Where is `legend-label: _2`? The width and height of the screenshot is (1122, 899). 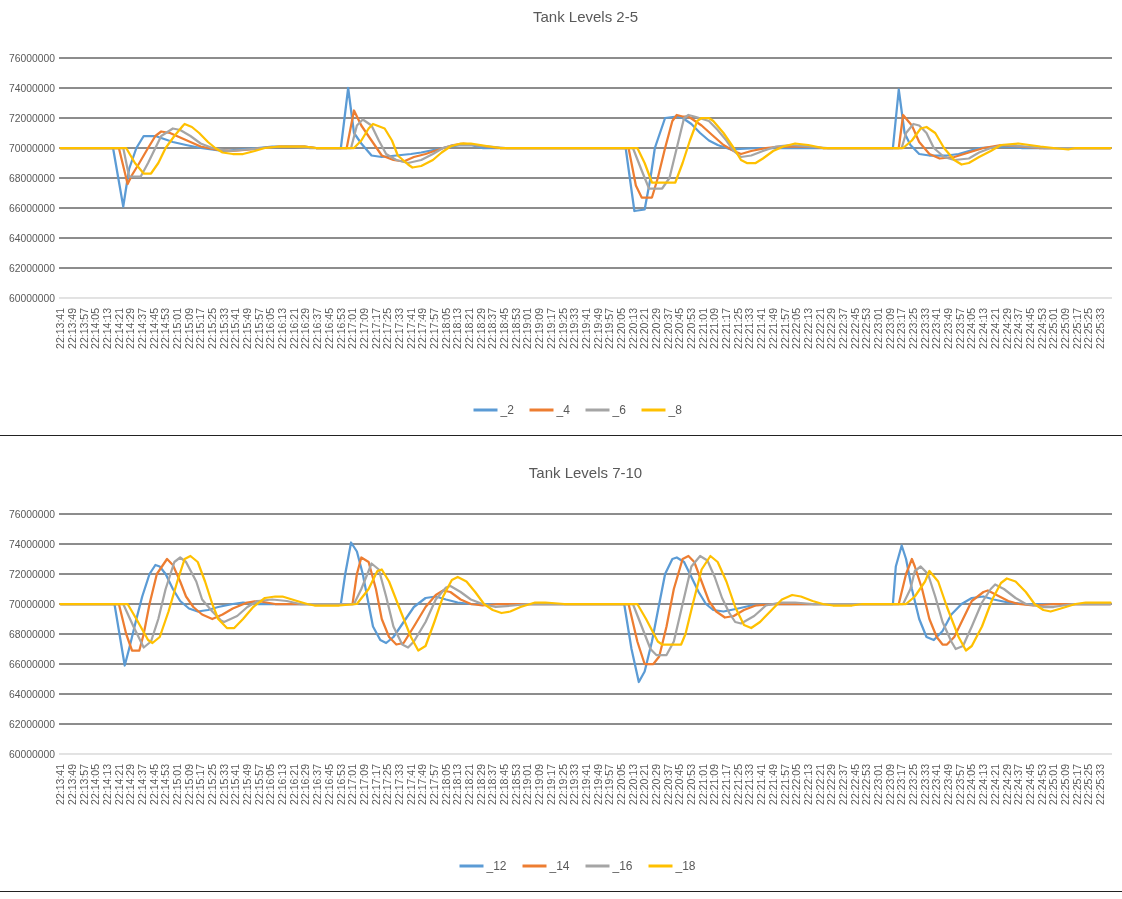 legend-label: _2 is located at coordinates (507, 410).